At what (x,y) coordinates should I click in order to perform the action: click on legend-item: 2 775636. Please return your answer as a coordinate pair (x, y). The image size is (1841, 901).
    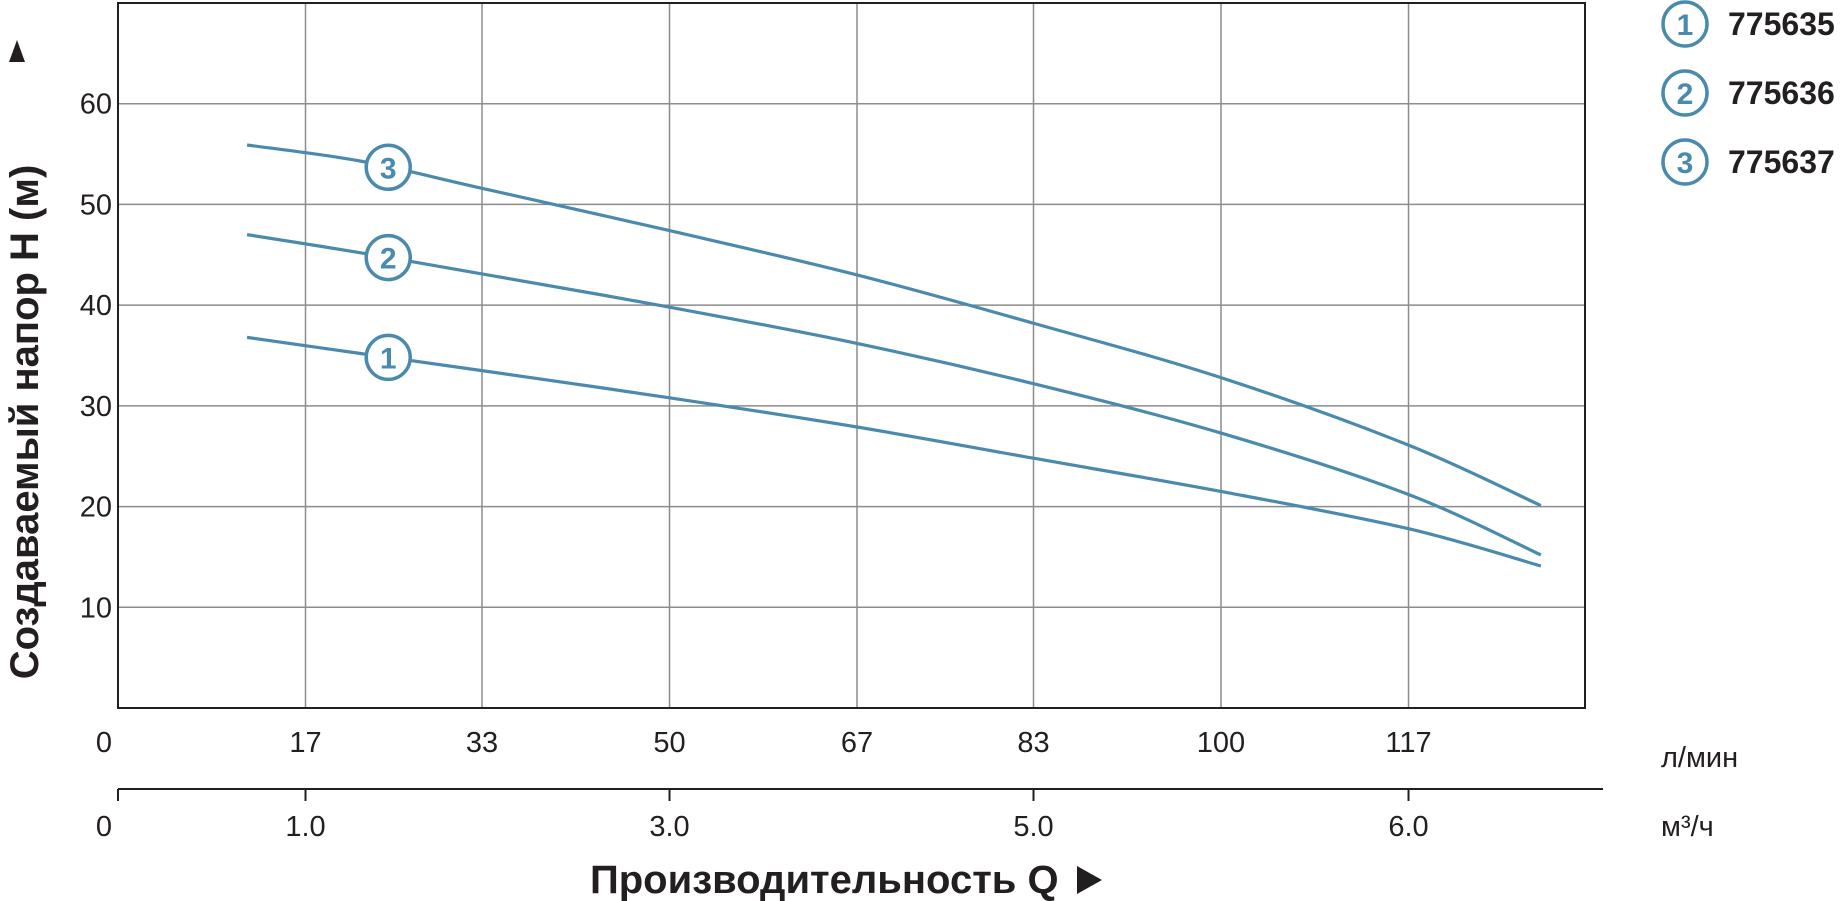
    Looking at the image, I should click on (1748, 93).